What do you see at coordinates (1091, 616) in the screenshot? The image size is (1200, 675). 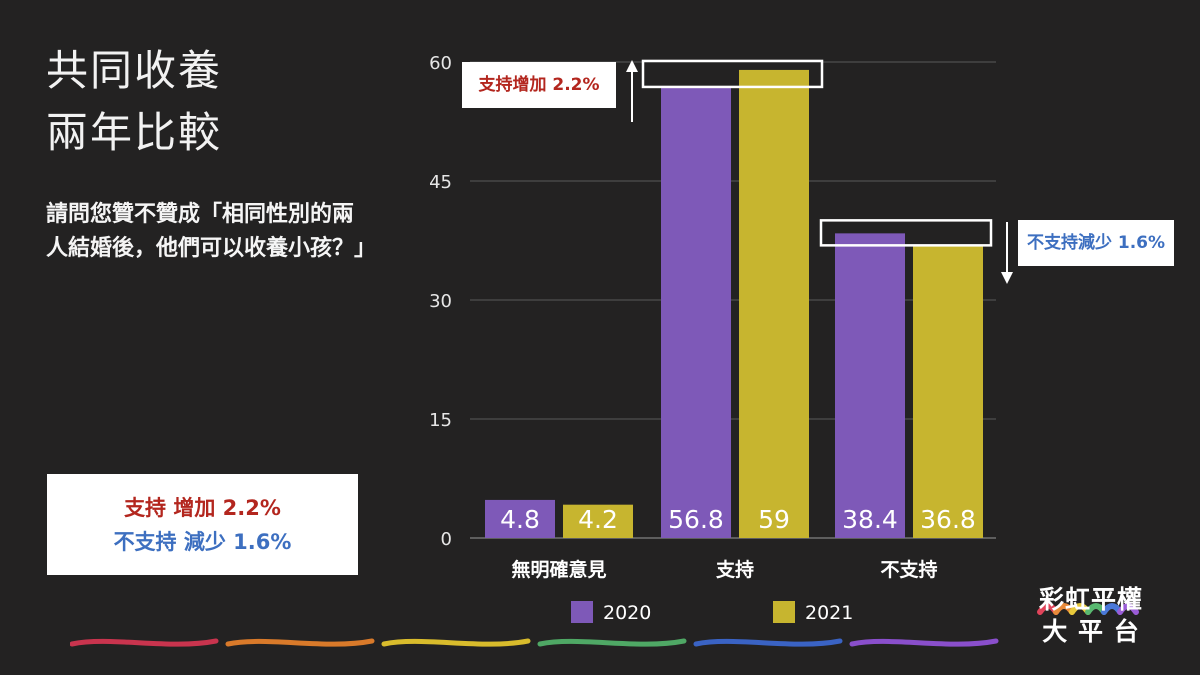 I see `logo-text: 彩虹平權 大 平 台` at bounding box center [1091, 616].